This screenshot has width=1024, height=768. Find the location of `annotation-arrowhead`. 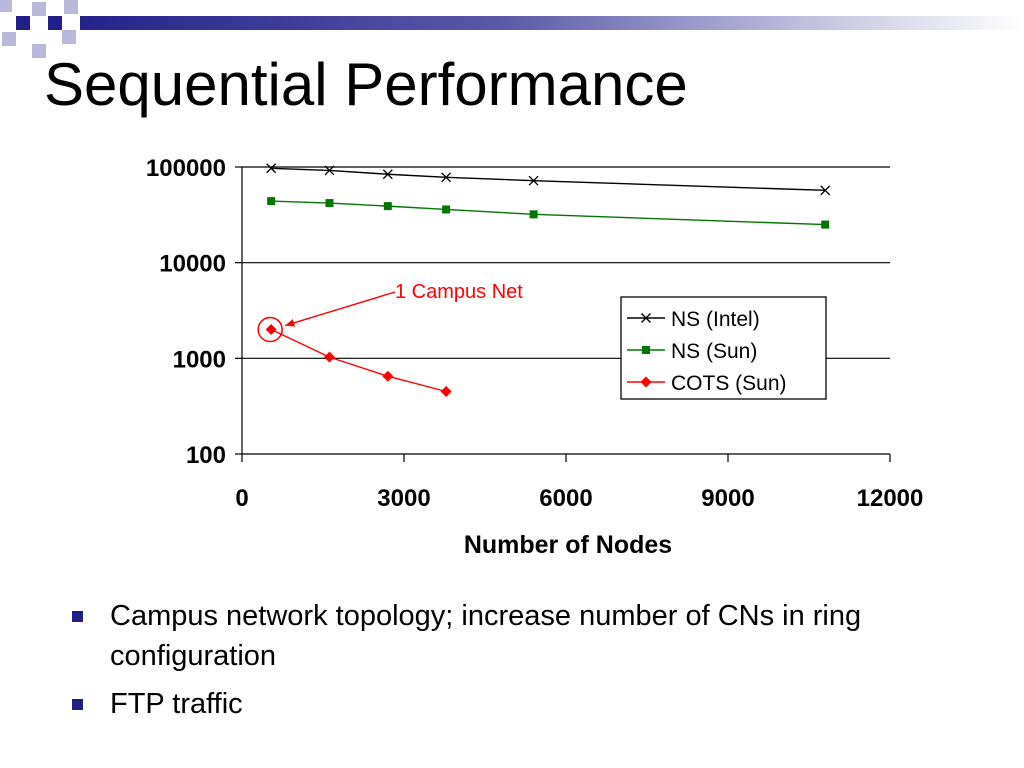

annotation-arrowhead is located at coordinates (290, 323).